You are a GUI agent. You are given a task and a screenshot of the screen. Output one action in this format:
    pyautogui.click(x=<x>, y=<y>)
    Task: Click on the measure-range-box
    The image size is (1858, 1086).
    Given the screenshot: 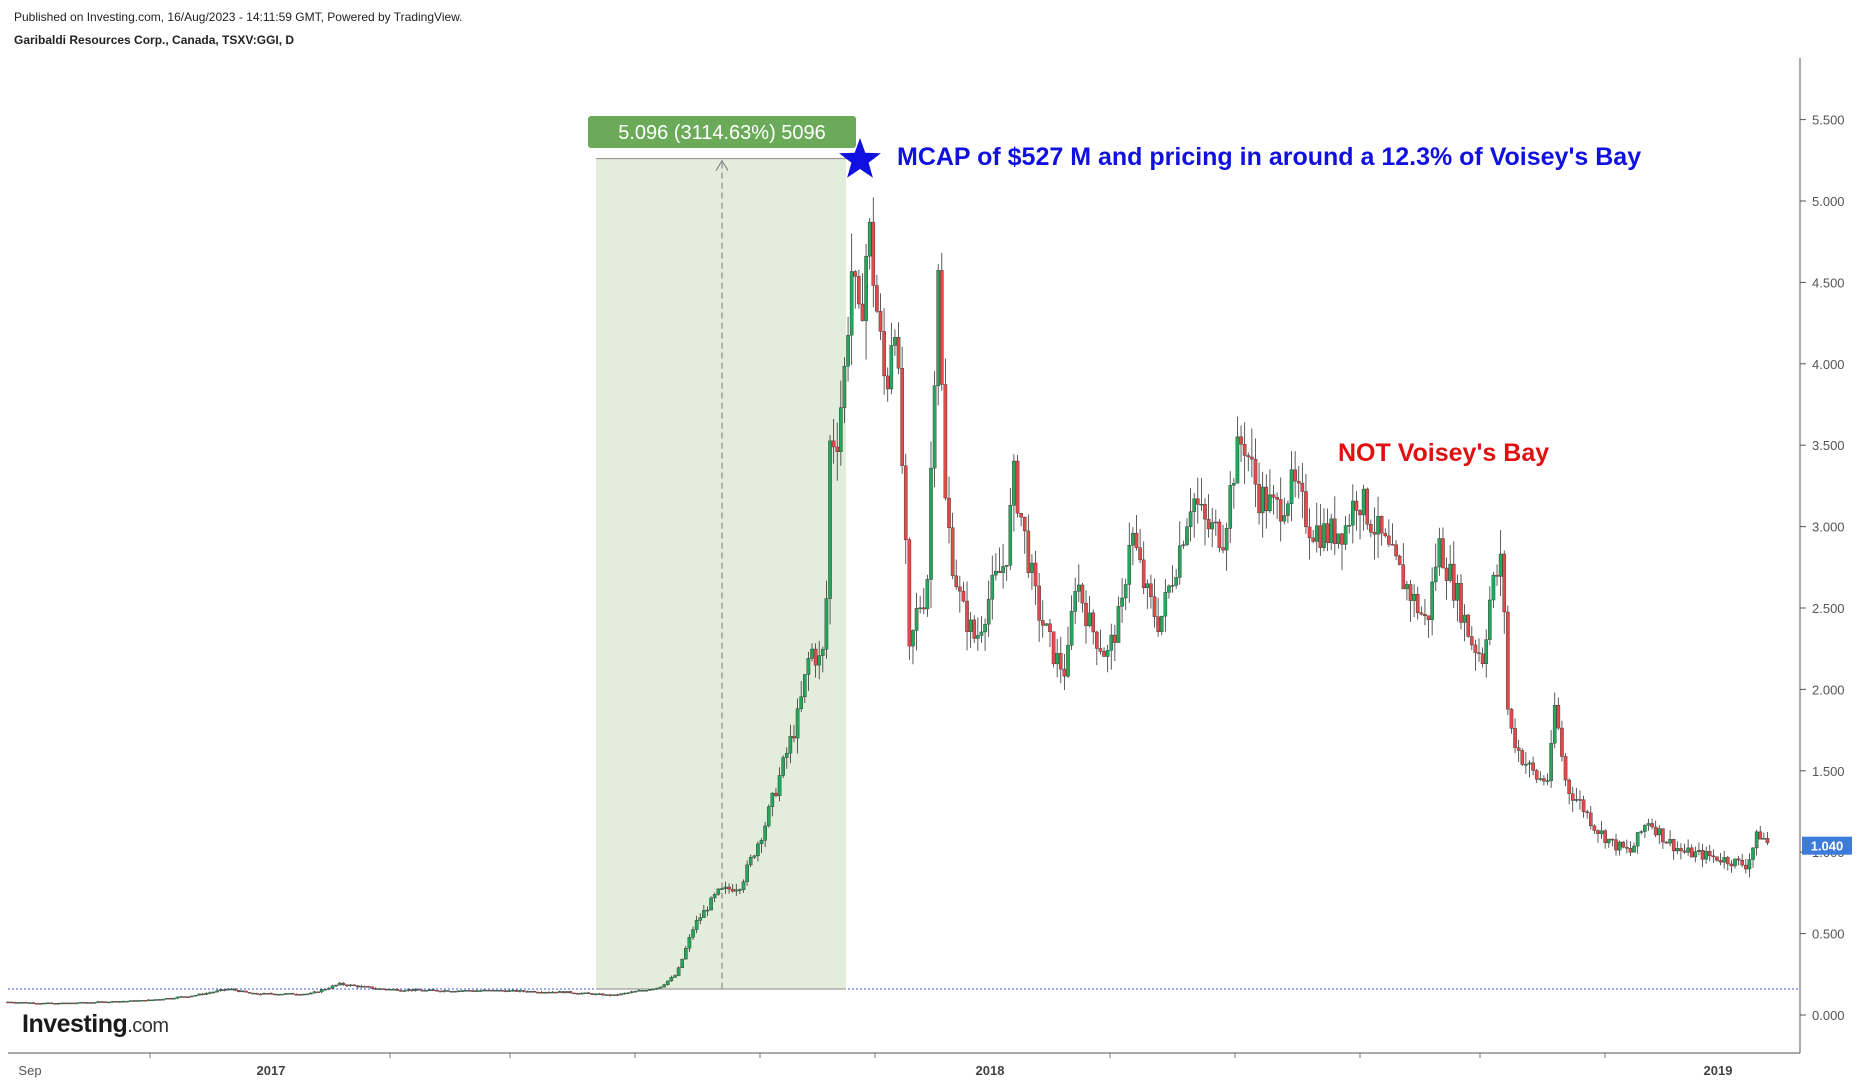 What is the action you would take?
    pyautogui.click(x=721, y=573)
    